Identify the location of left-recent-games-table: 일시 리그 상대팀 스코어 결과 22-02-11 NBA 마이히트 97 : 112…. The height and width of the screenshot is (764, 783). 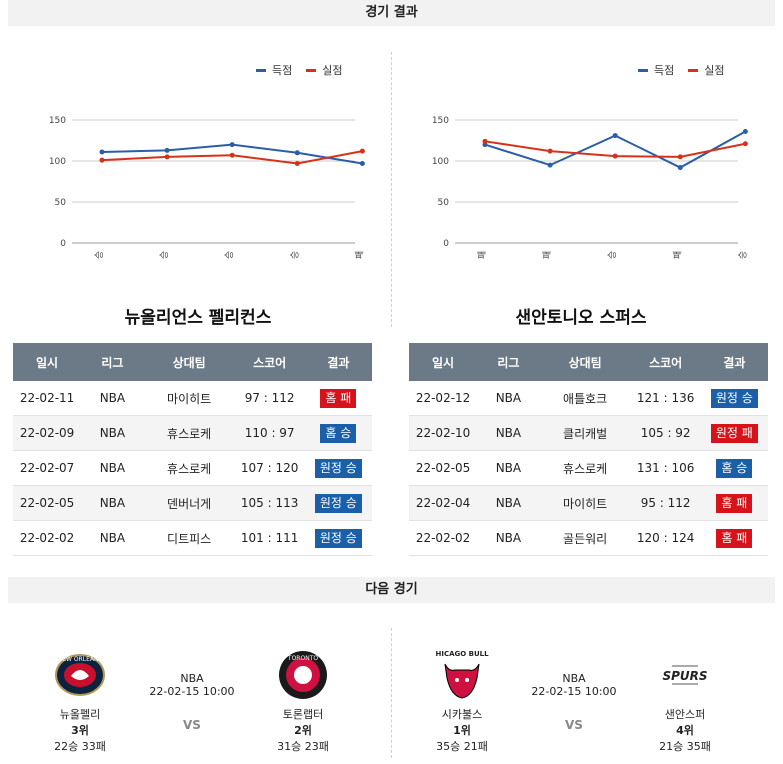
(192, 449).